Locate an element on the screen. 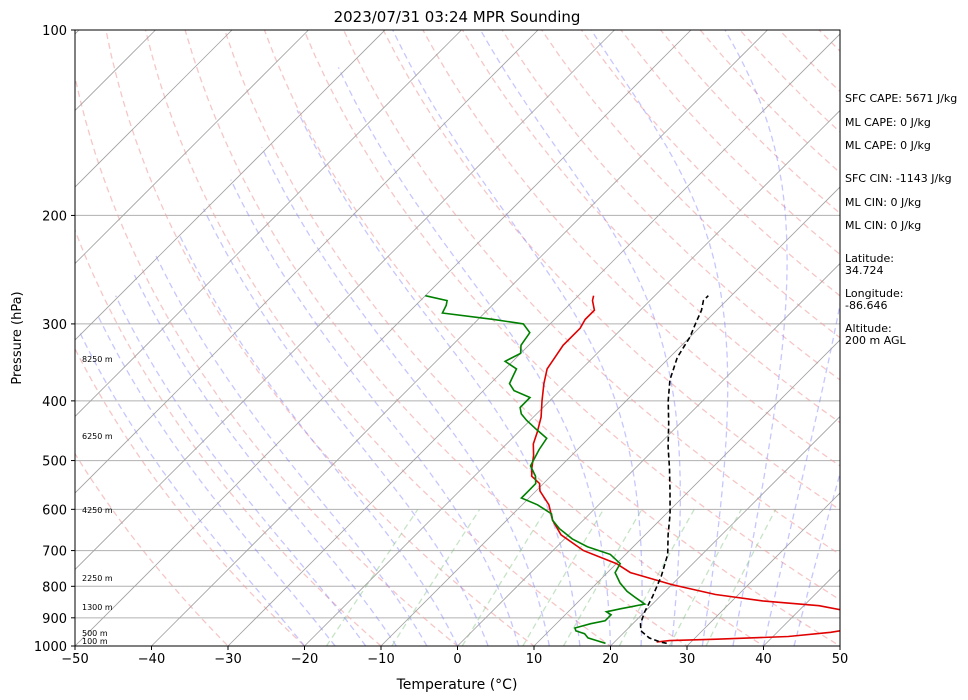 The width and height of the screenshot is (968, 700). y-tick-label: 600 is located at coordinates (54, 510).